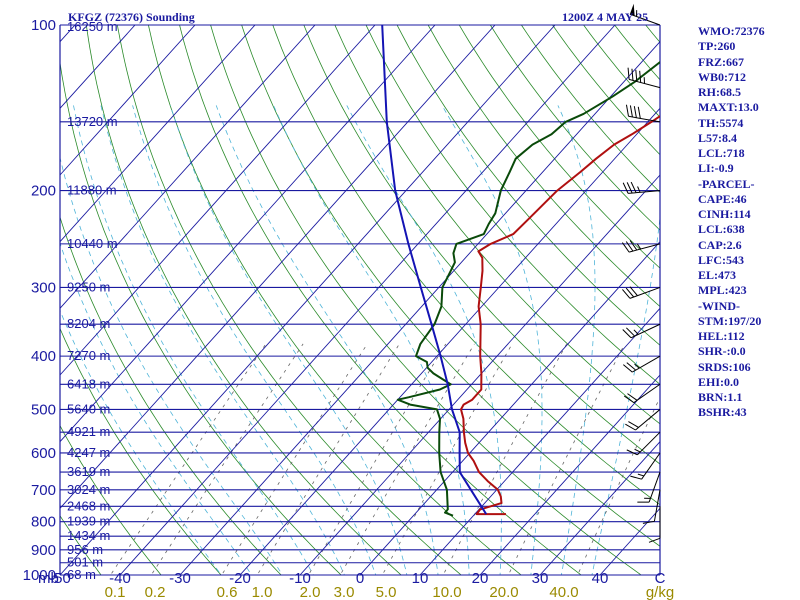 This screenshot has height=600, width=800. What do you see at coordinates (300, 578) in the screenshot?
I see `temperature-tick-label: -10` at bounding box center [300, 578].